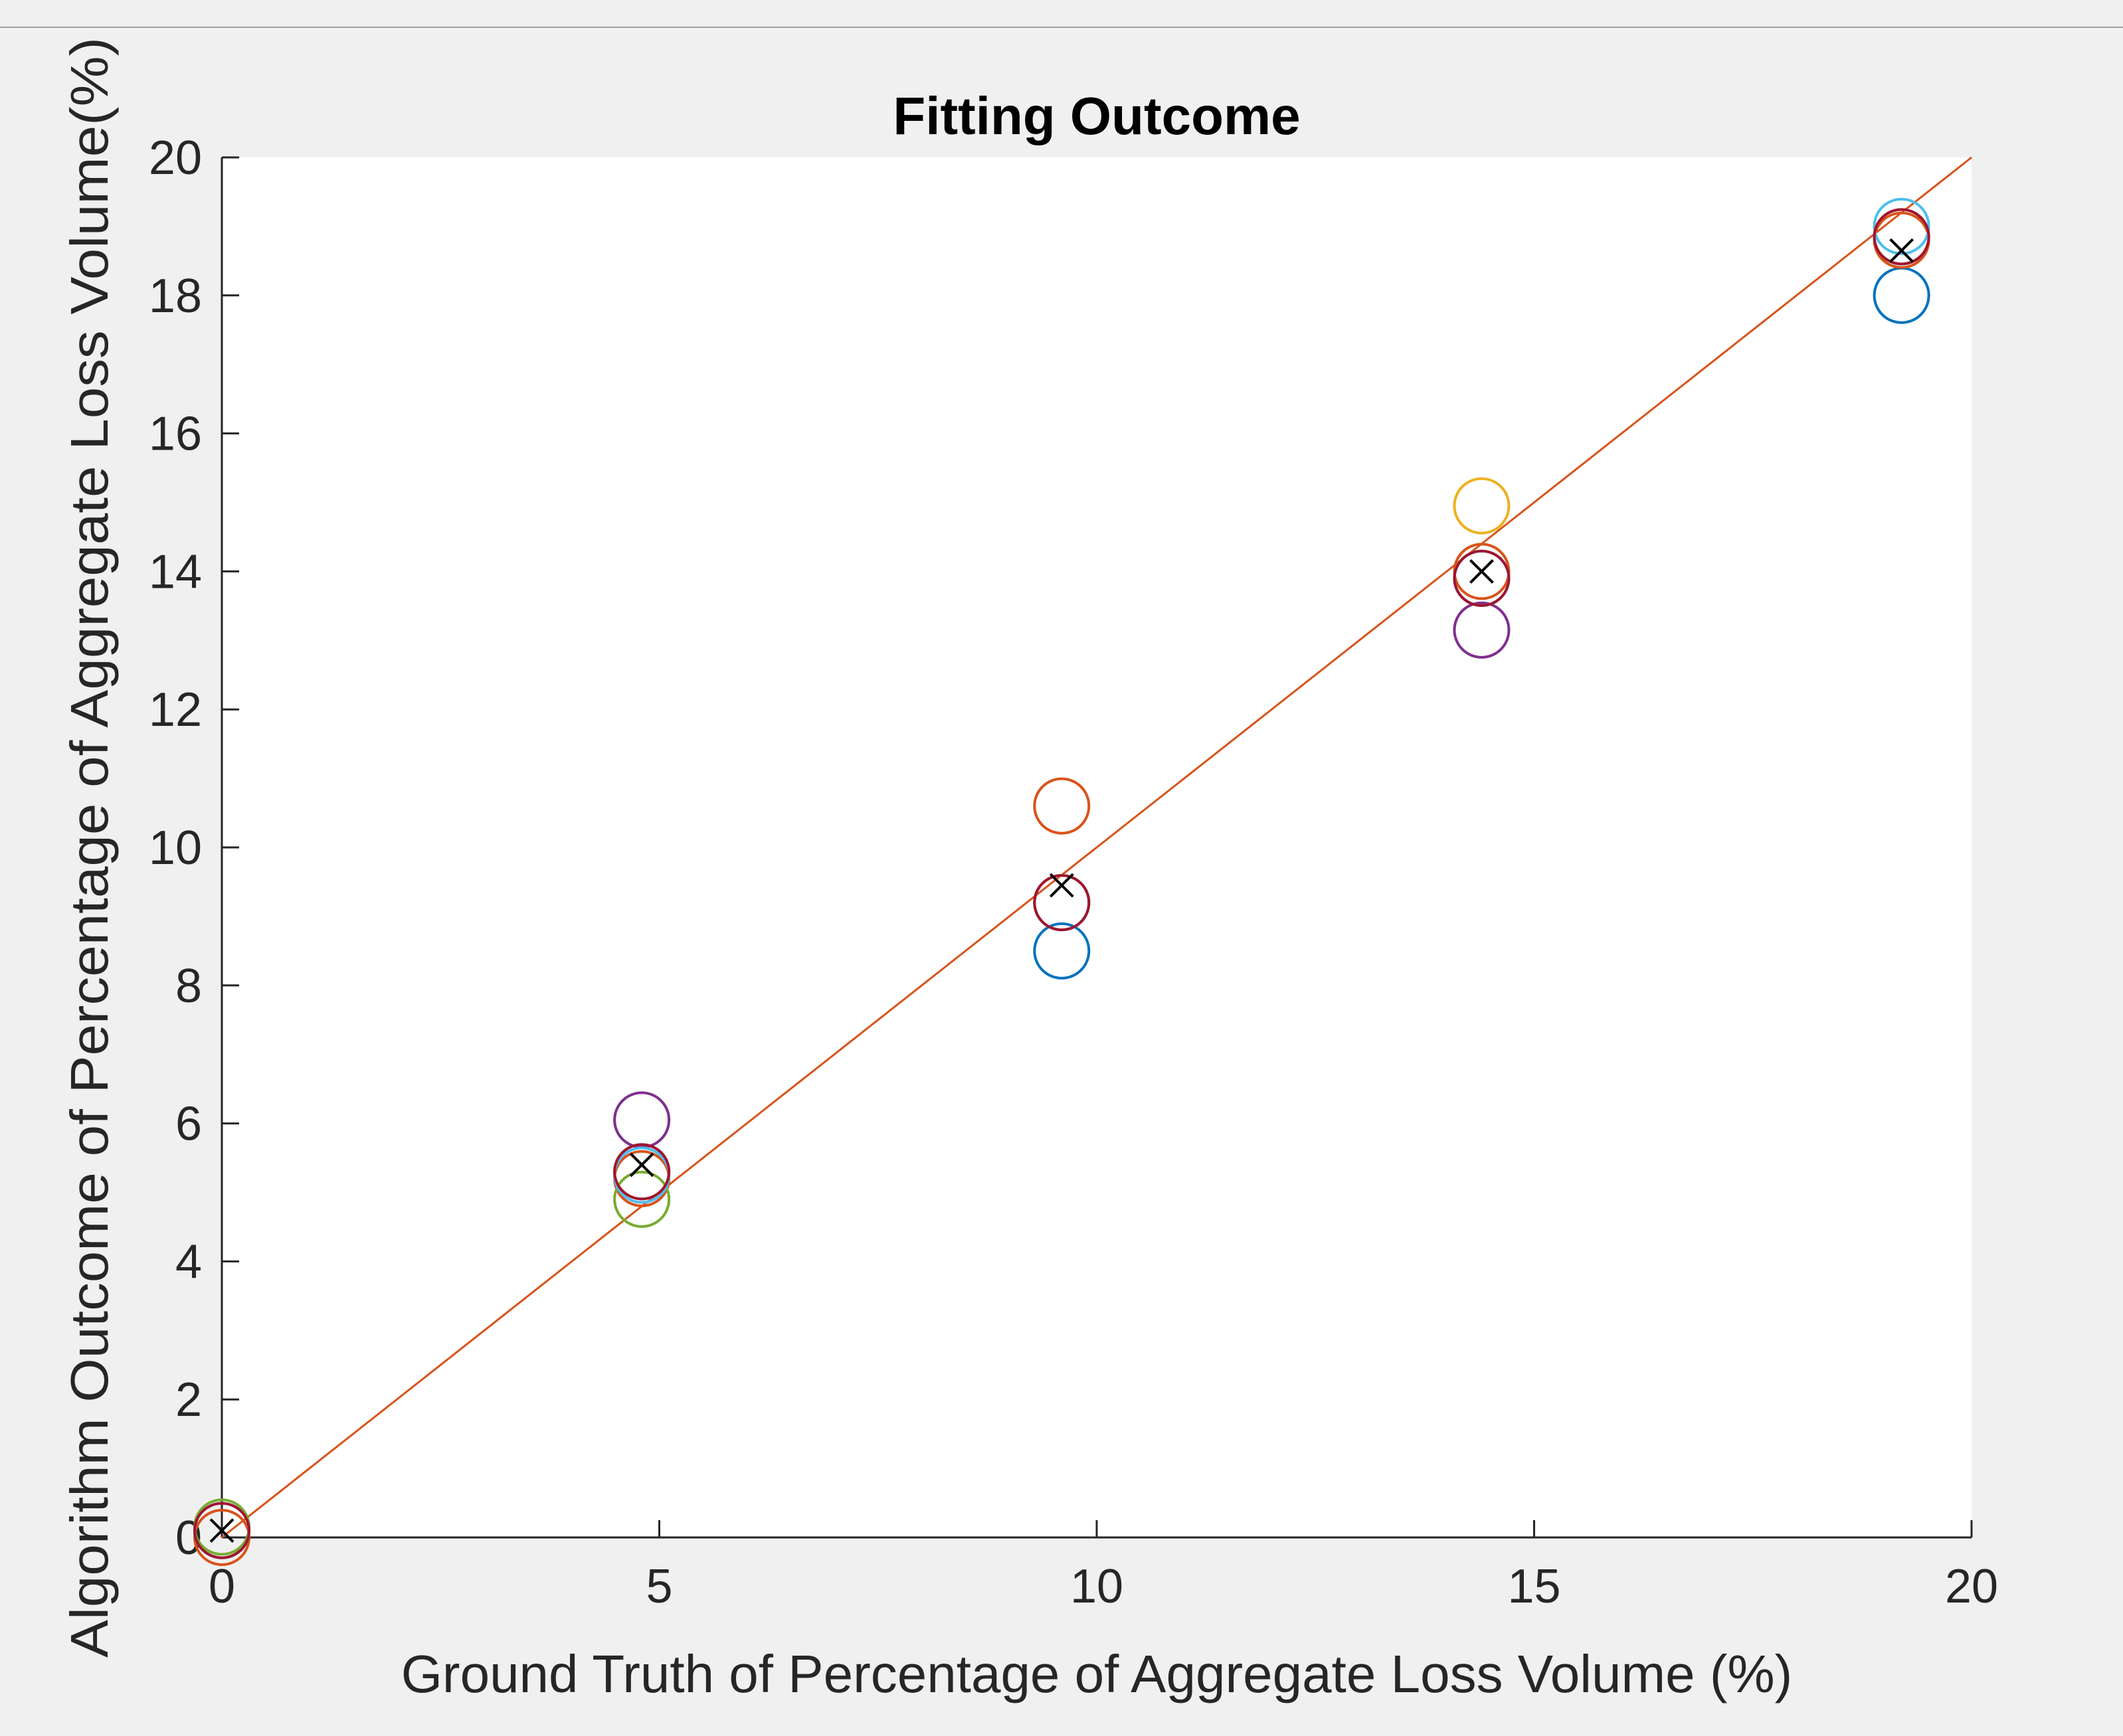 Image resolution: width=2123 pixels, height=1736 pixels. I want to click on x-tick-label: 15, so click(1533, 1587).